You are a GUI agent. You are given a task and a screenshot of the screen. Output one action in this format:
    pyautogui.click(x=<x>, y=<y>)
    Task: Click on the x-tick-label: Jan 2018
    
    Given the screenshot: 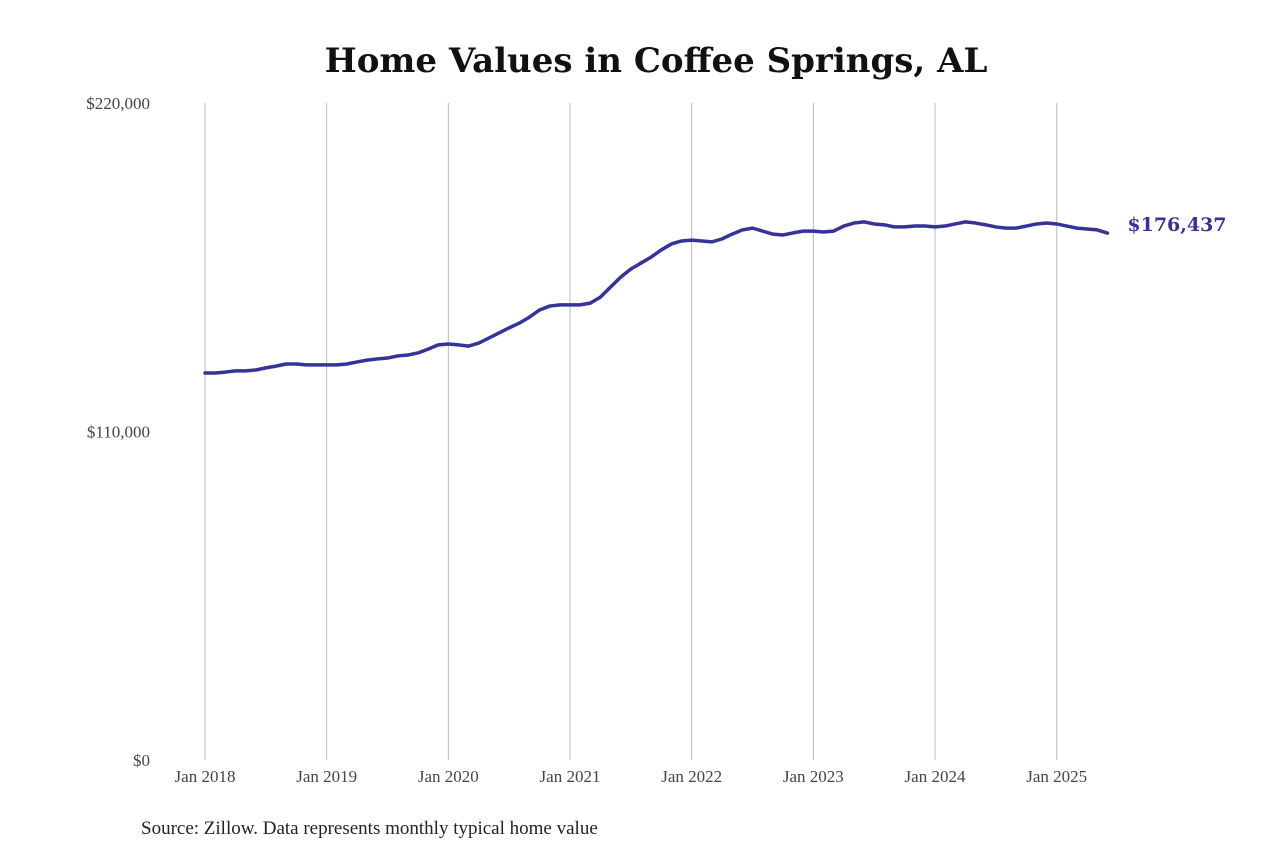 What is the action you would take?
    pyautogui.click(x=205, y=776)
    